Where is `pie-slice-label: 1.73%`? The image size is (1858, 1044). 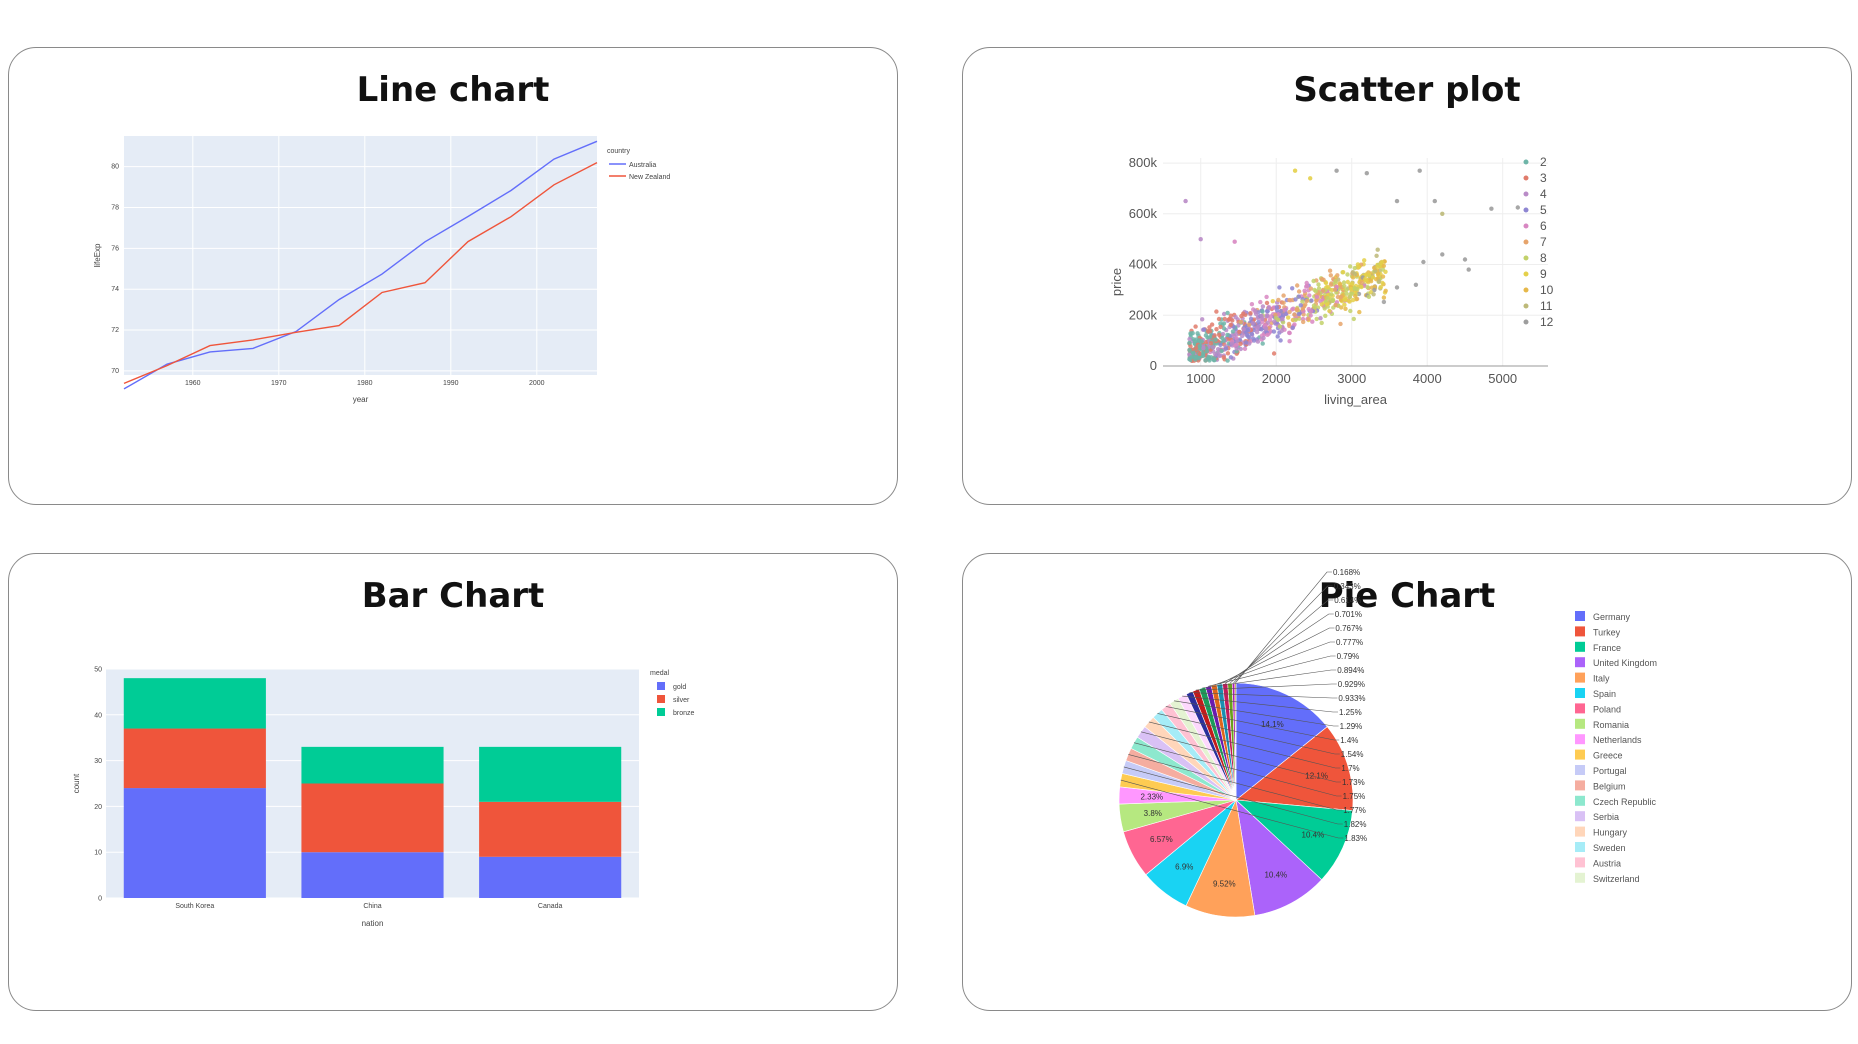
pie-slice-label: 1.73% is located at coordinates (1353, 782).